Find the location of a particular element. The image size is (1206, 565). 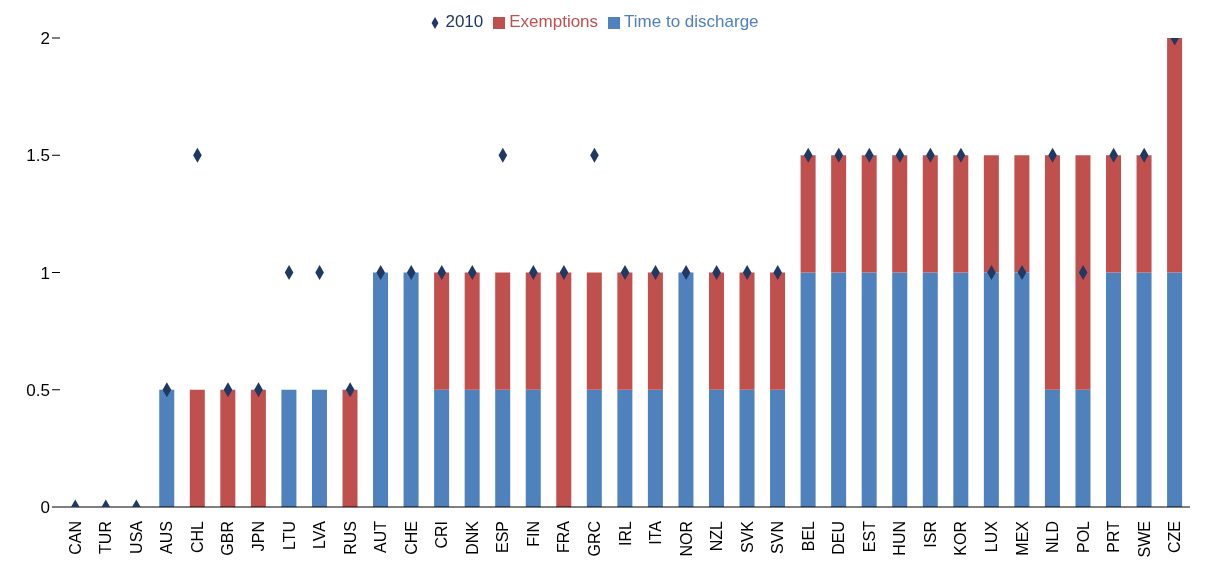

x-tick-label: CAN is located at coordinates (75, 538).